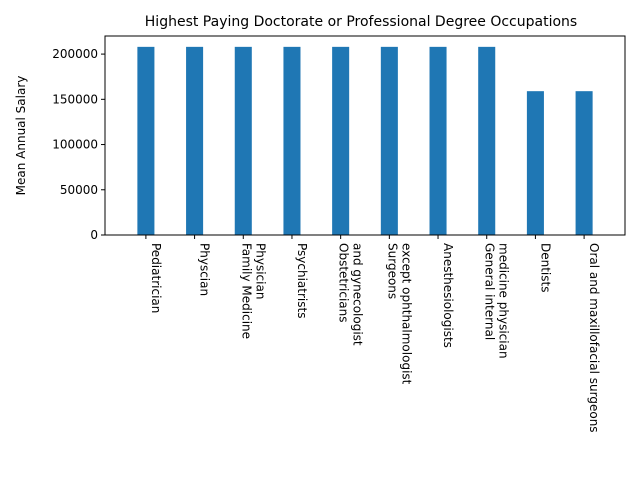  I want to click on x-tick-label: Anesthesiologists, so click(448, 295).